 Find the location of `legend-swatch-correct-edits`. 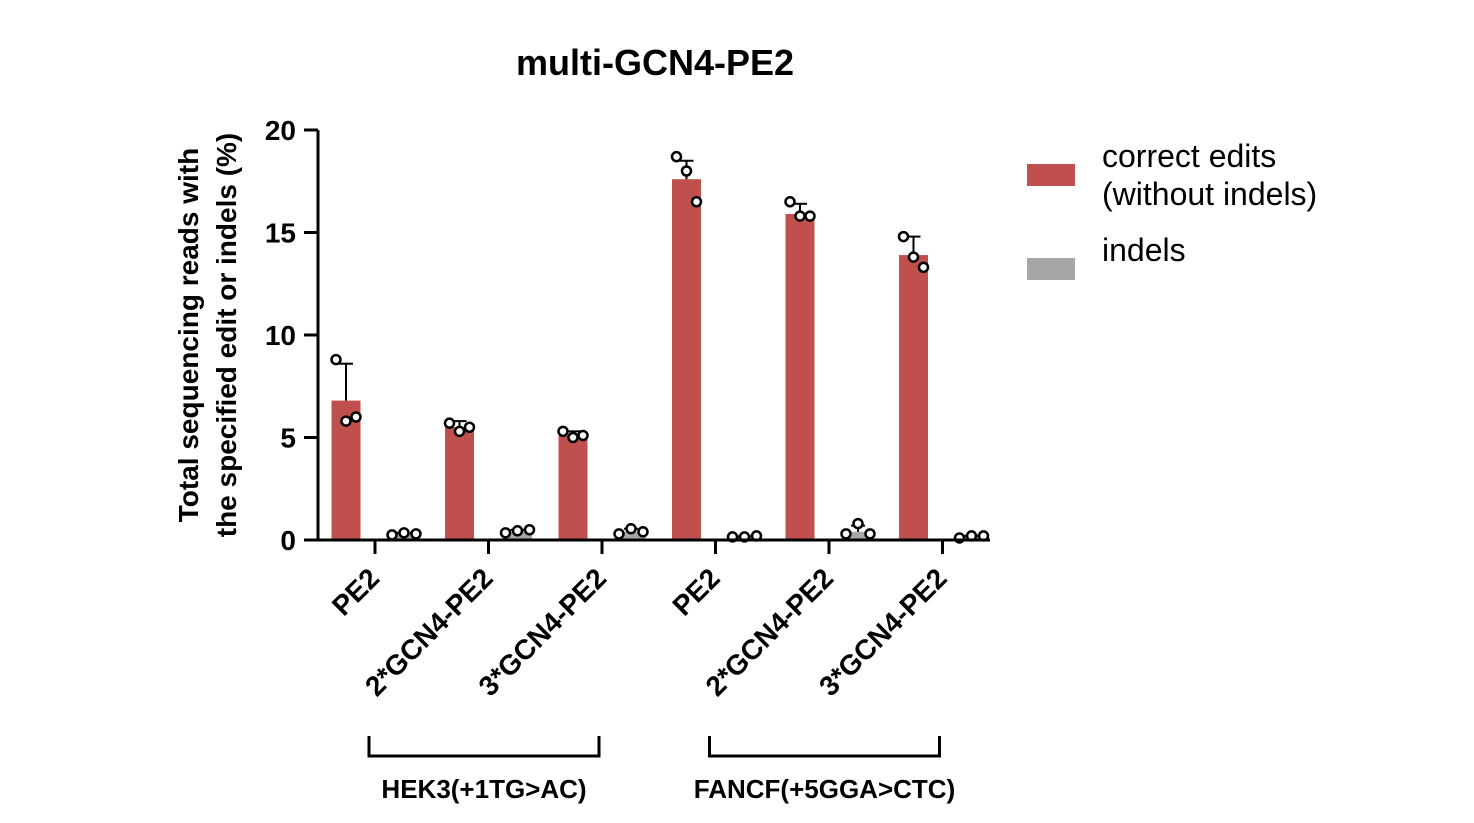

legend-swatch-correct-edits is located at coordinates (1051, 175).